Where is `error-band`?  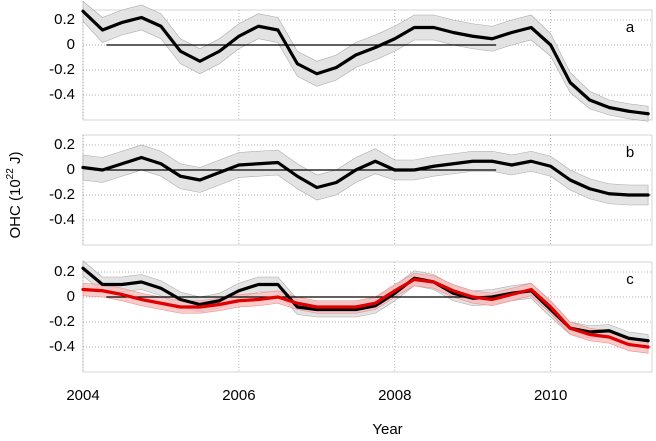
error-band is located at coordinates (365, 175).